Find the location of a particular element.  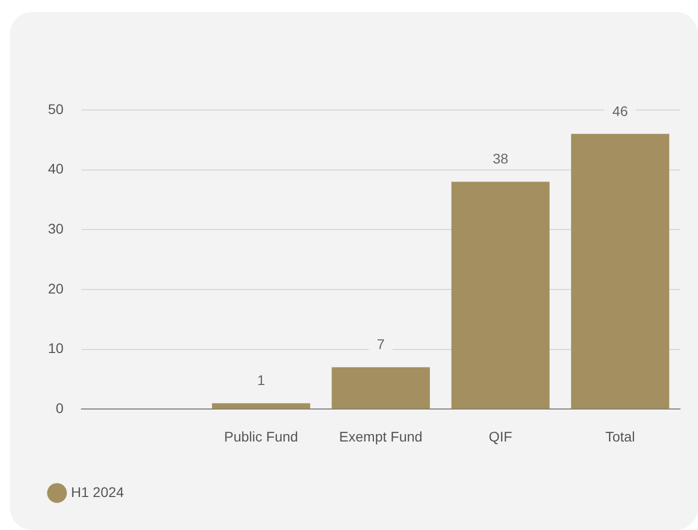

y-tick-label: 40 is located at coordinates (56, 168).